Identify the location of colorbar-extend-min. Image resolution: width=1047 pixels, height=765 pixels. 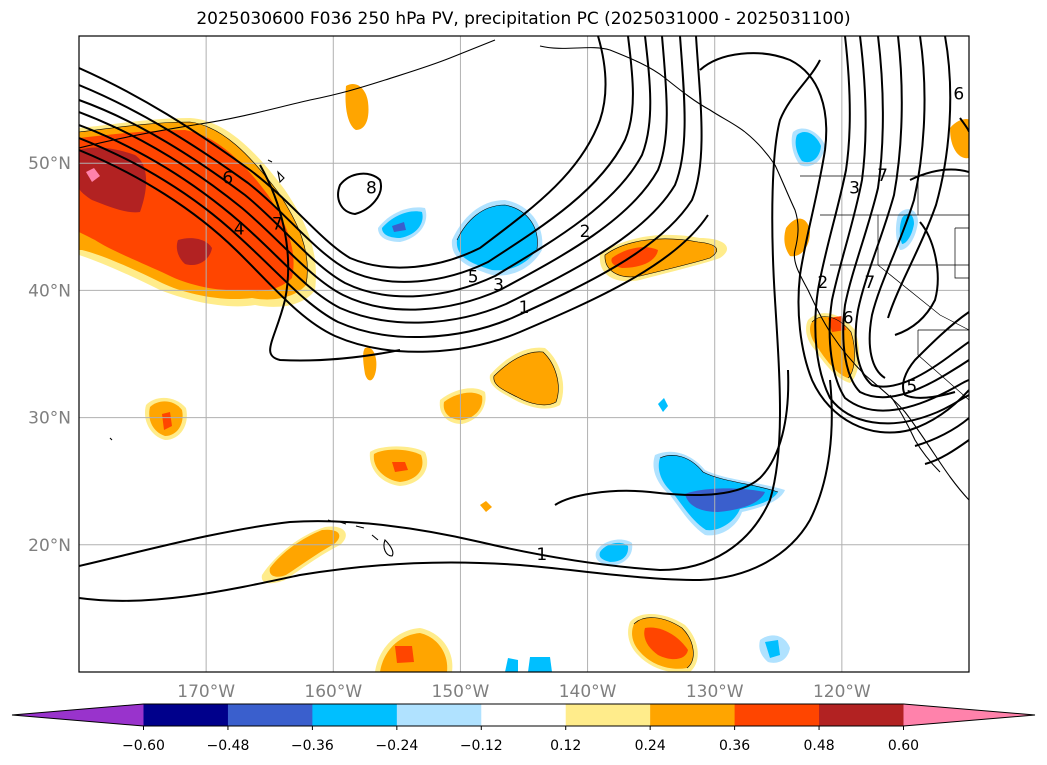
(78, 715).